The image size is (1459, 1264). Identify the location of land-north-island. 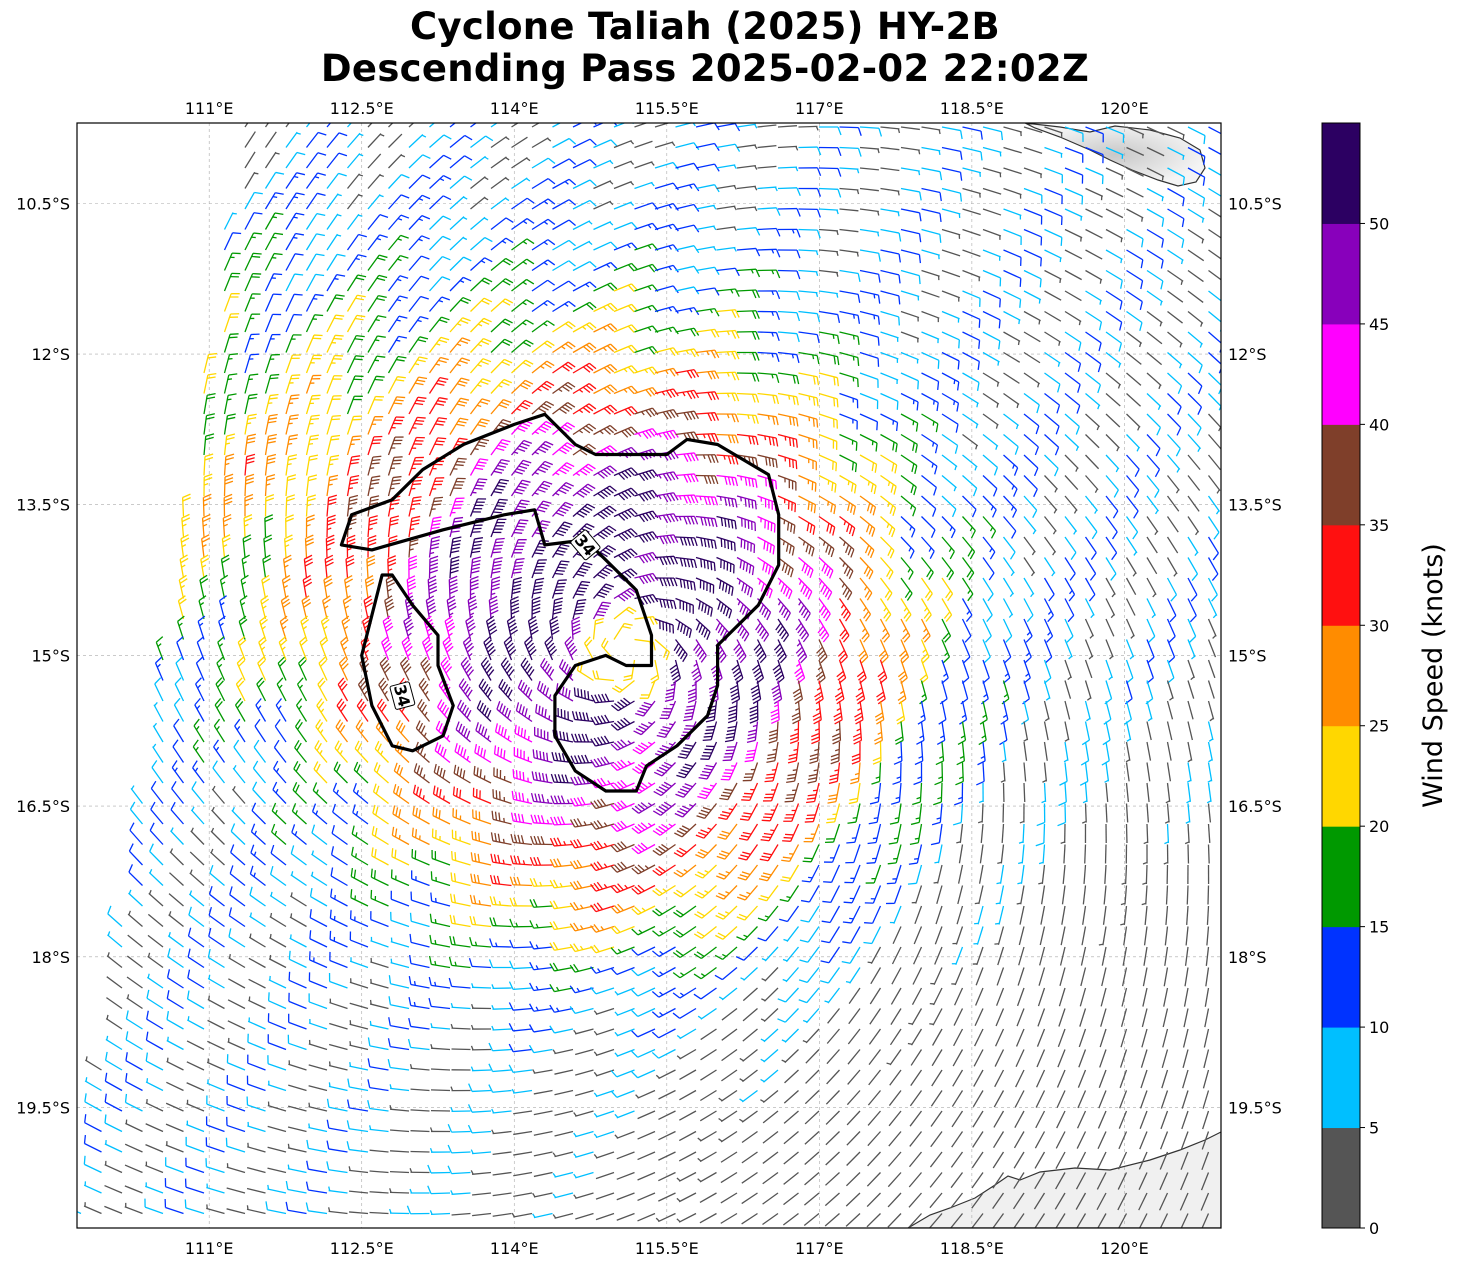
(1115, 155).